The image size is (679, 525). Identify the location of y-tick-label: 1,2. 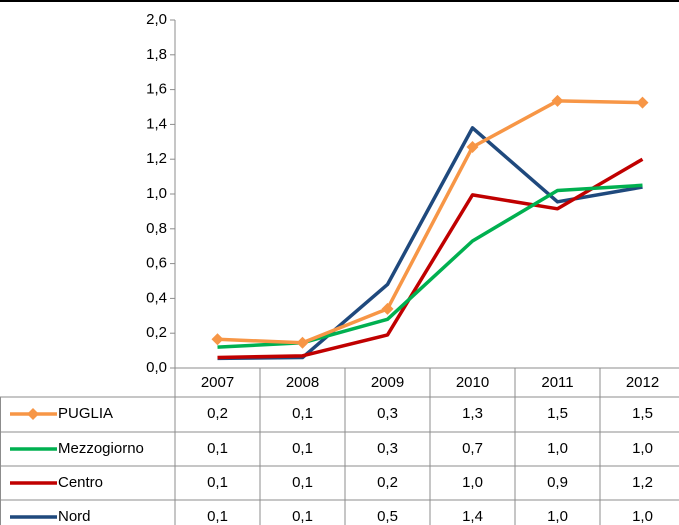
(156, 158).